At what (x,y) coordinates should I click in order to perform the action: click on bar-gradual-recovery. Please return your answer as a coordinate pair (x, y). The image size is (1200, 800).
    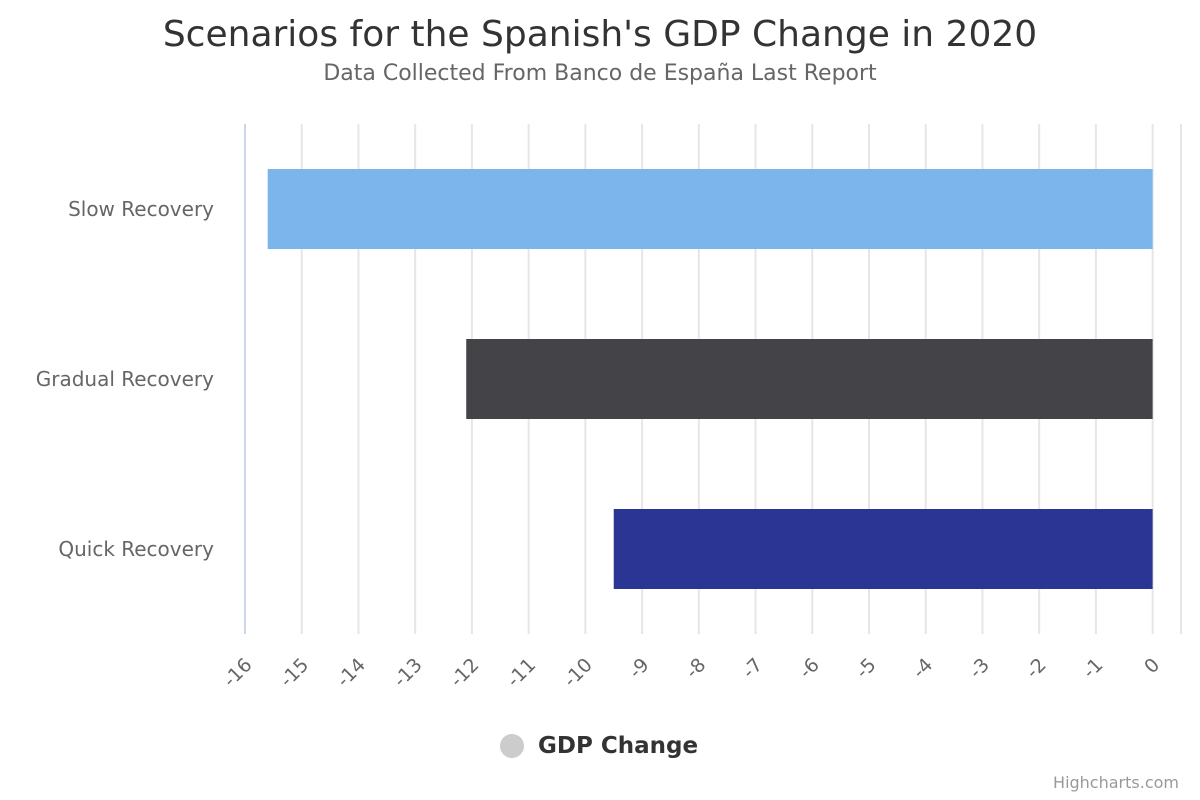
    Looking at the image, I should click on (809, 379).